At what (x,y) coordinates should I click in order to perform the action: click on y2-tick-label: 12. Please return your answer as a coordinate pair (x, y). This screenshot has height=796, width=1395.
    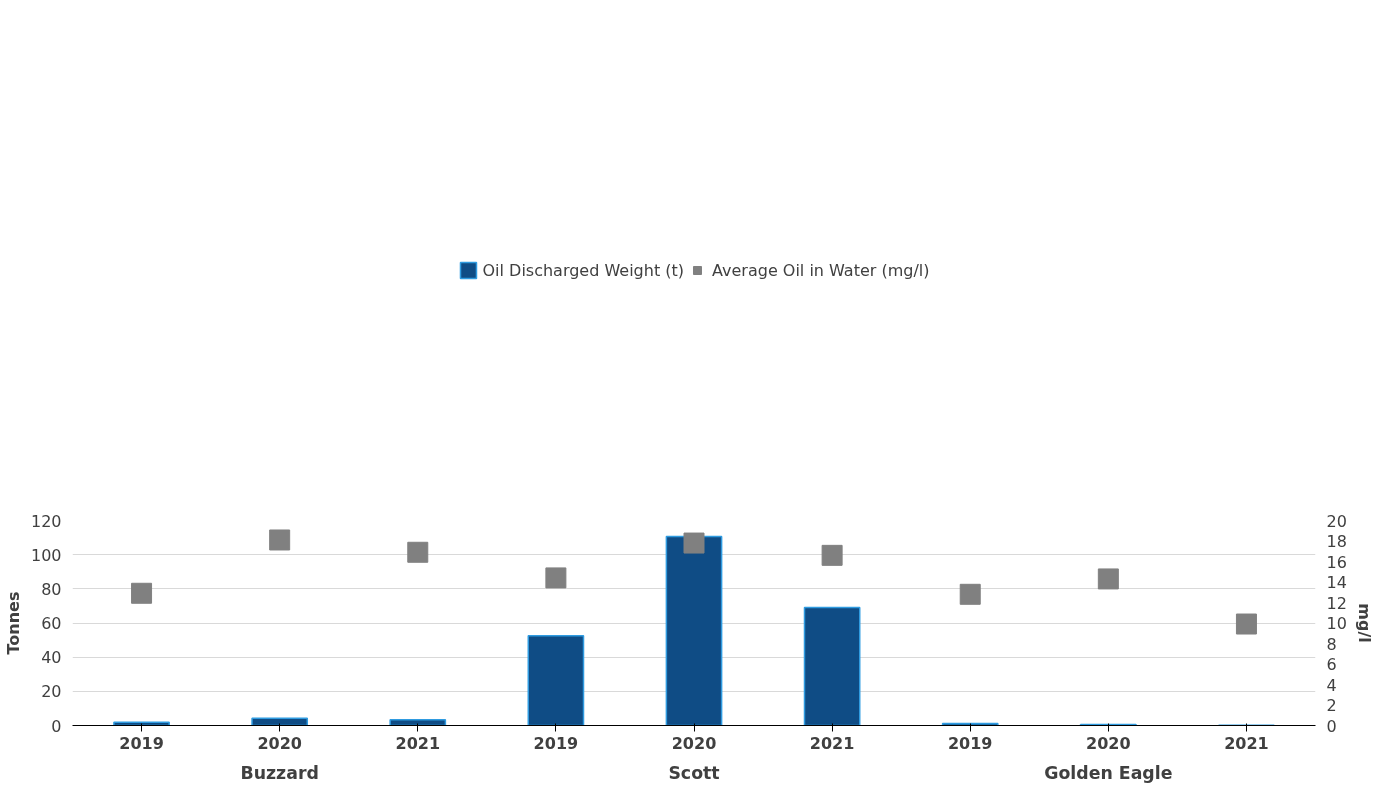
    Looking at the image, I should click on (1336, 603).